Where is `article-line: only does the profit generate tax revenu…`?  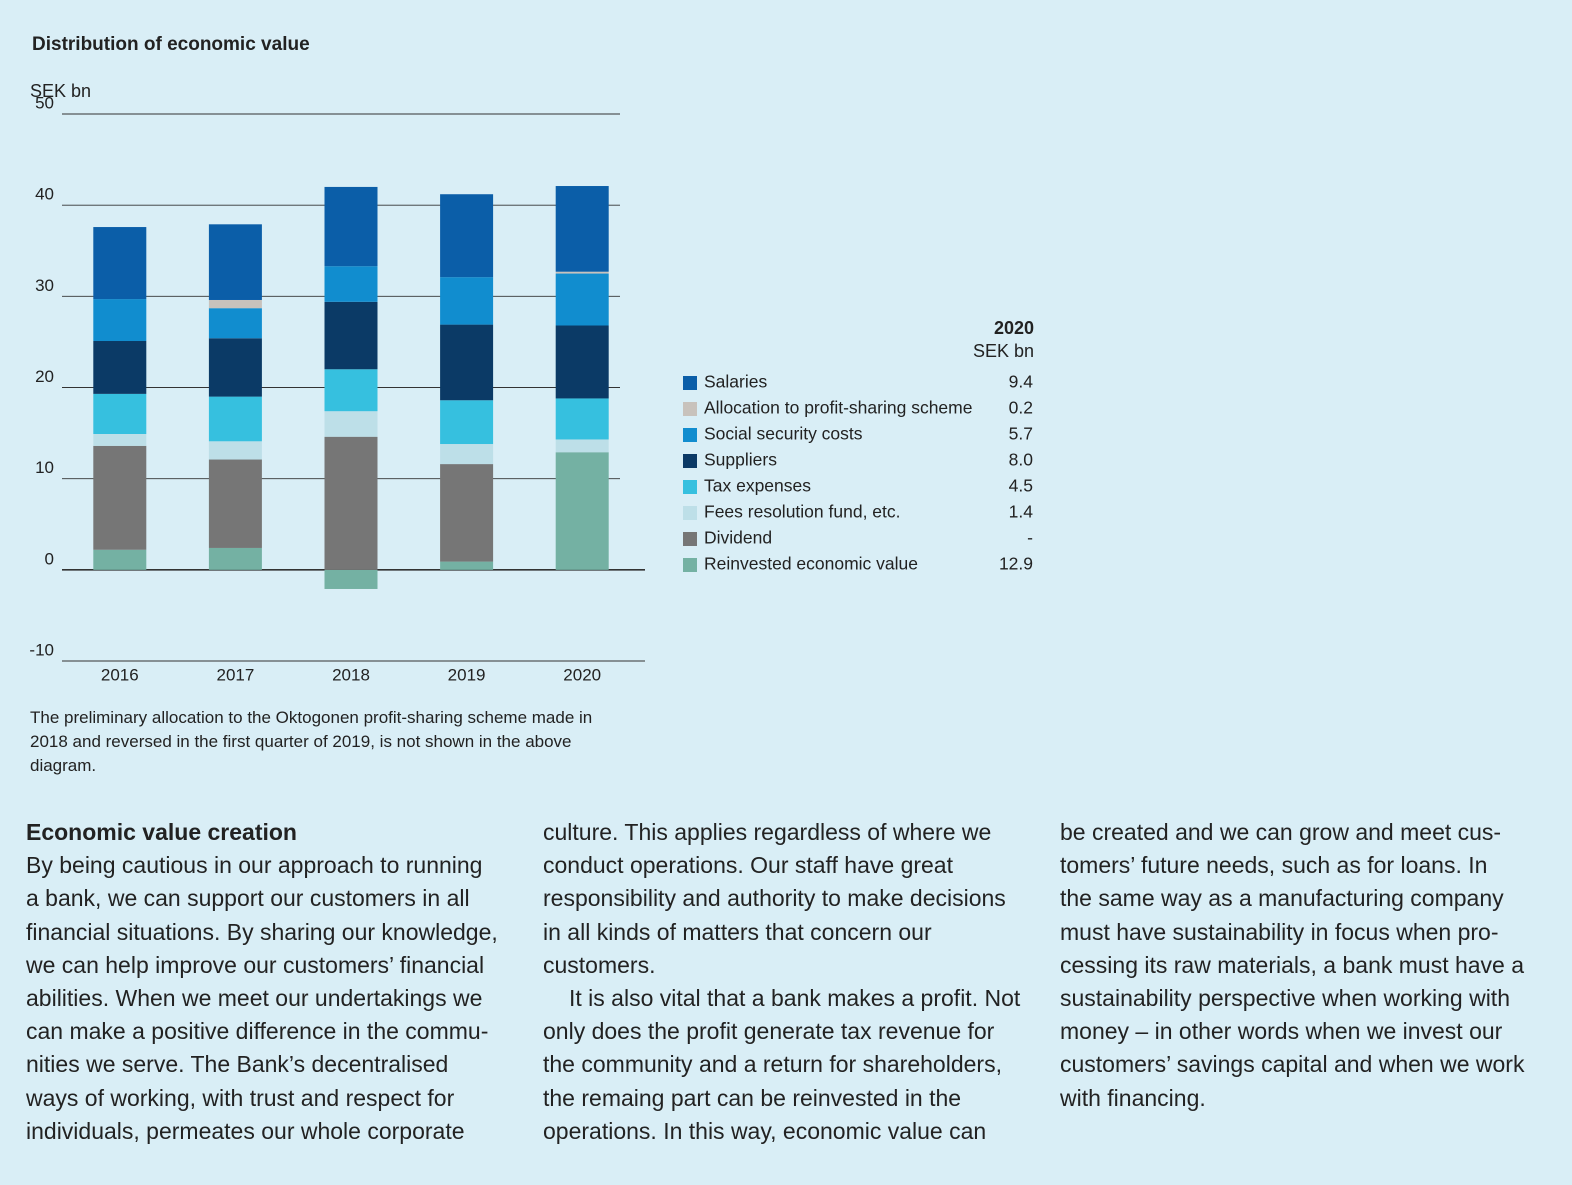 article-line: only does the profit generate tax revenu… is located at coordinates (769, 1031).